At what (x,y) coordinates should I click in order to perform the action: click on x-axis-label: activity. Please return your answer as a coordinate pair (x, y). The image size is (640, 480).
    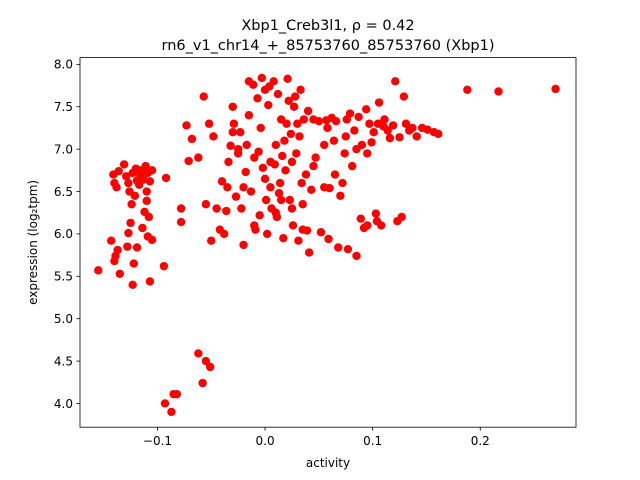
    Looking at the image, I should click on (328, 463).